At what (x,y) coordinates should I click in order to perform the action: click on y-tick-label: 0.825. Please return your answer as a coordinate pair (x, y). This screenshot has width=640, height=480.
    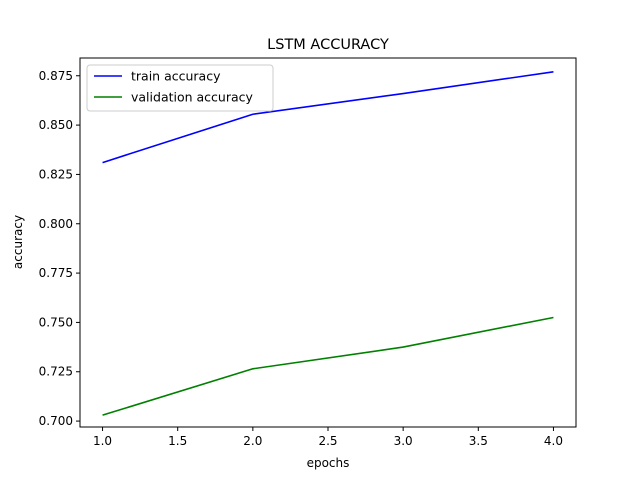
    Looking at the image, I should click on (56, 174).